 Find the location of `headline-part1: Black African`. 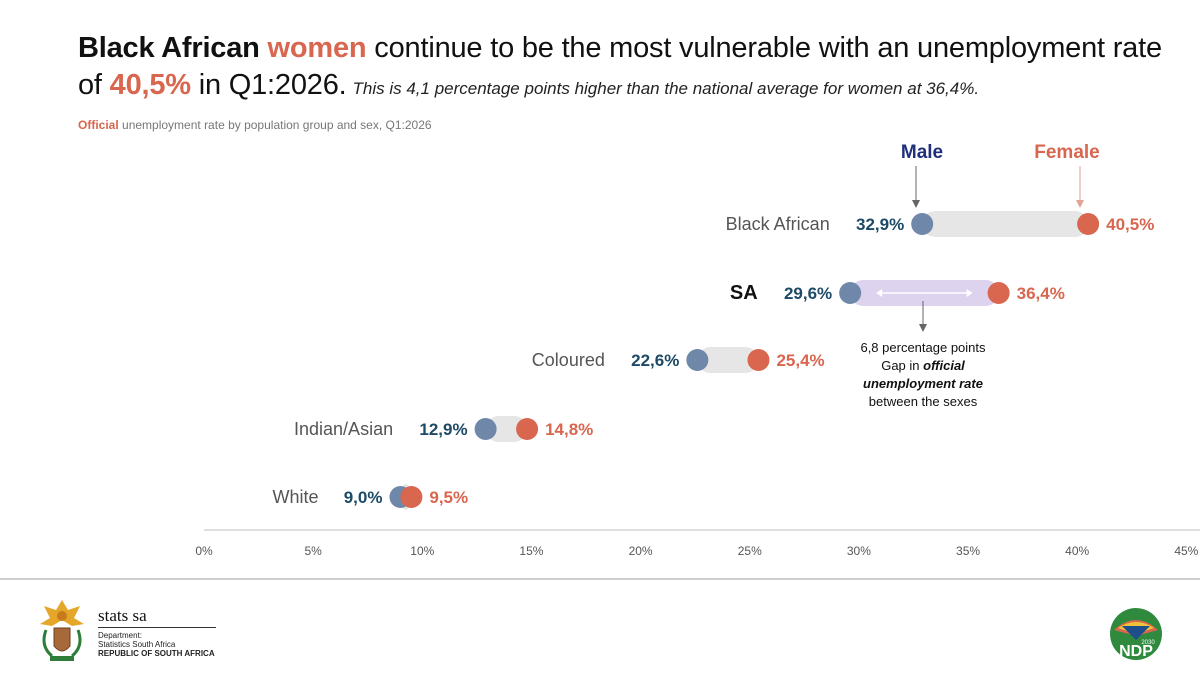

headline-part1: Black African is located at coordinates (173, 48).